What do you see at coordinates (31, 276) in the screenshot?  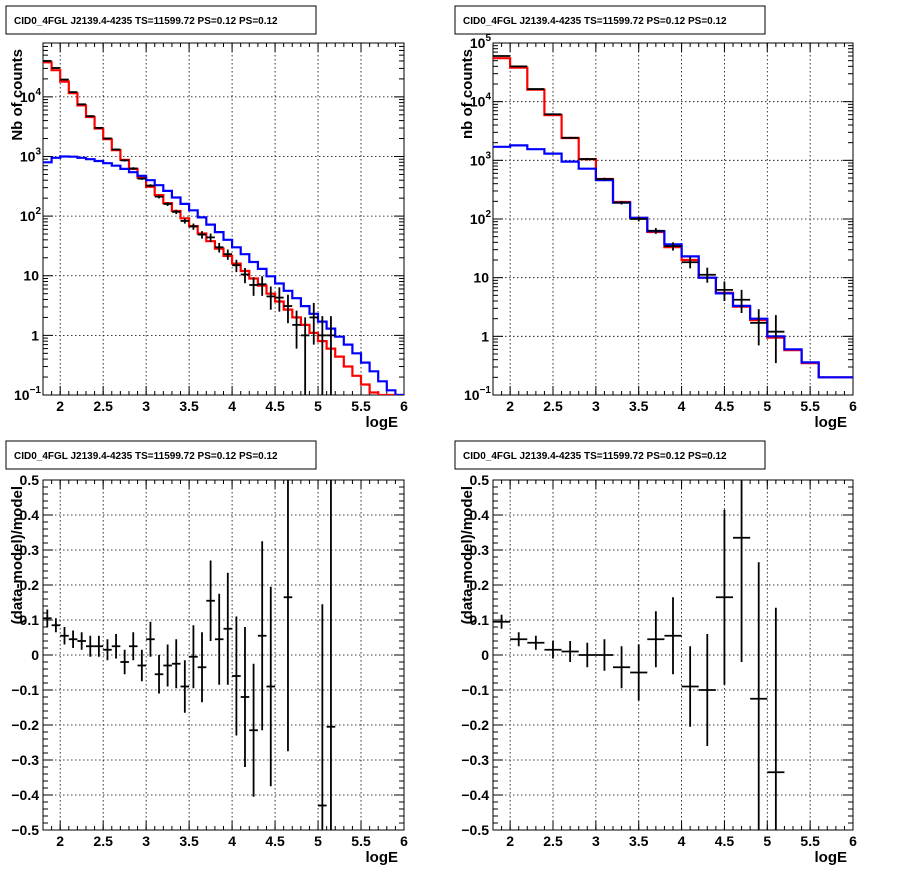 I see `y-tick-label: 10` at bounding box center [31, 276].